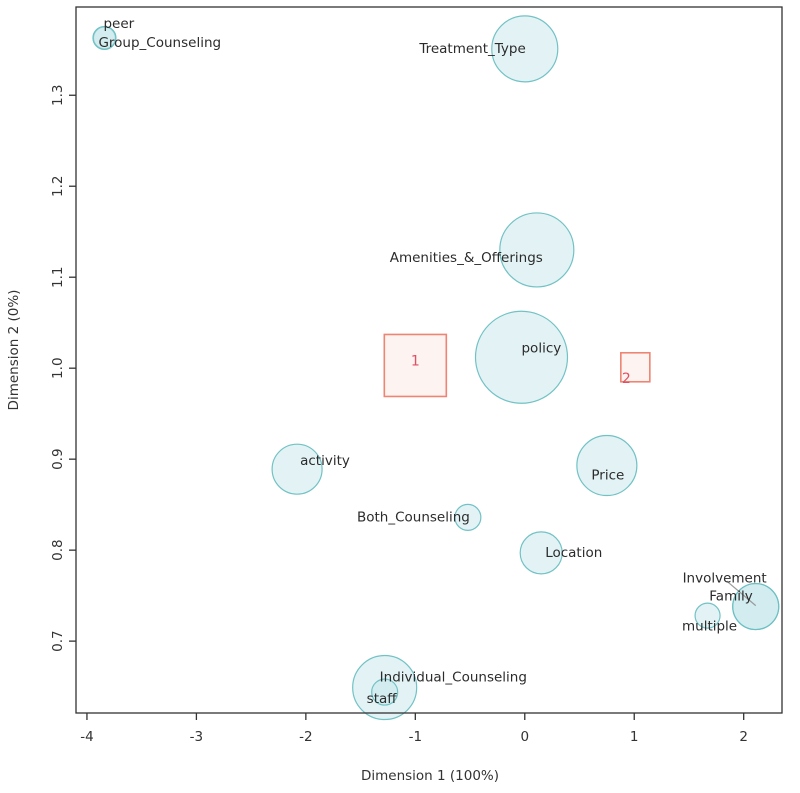 This screenshot has height=793, width=800. Describe the element at coordinates (86, 737) in the screenshot. I see `x-axis-tick-label: -4` at that location.